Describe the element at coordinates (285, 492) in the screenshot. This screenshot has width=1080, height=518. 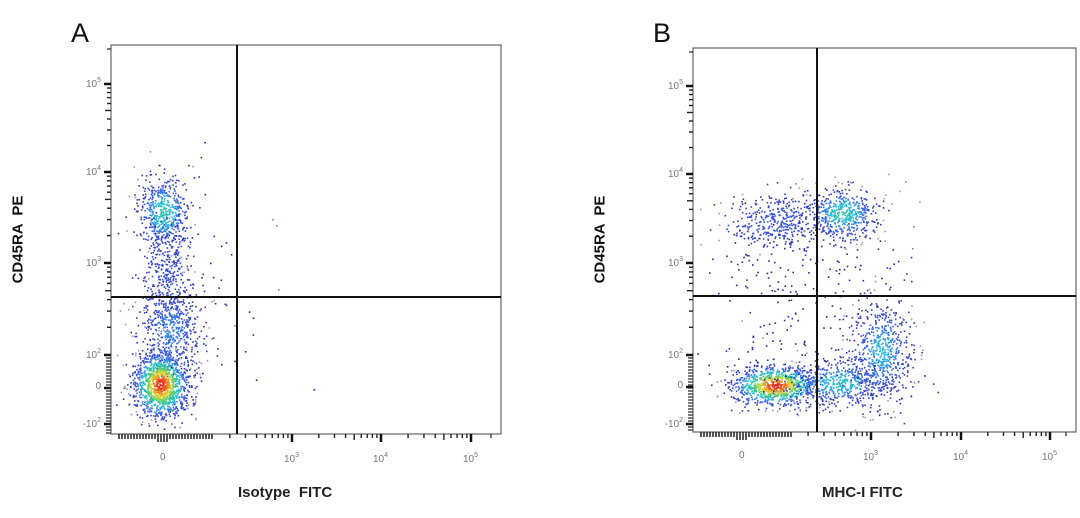
I see `x-axis-label-a: Isotype FITC` at that location.